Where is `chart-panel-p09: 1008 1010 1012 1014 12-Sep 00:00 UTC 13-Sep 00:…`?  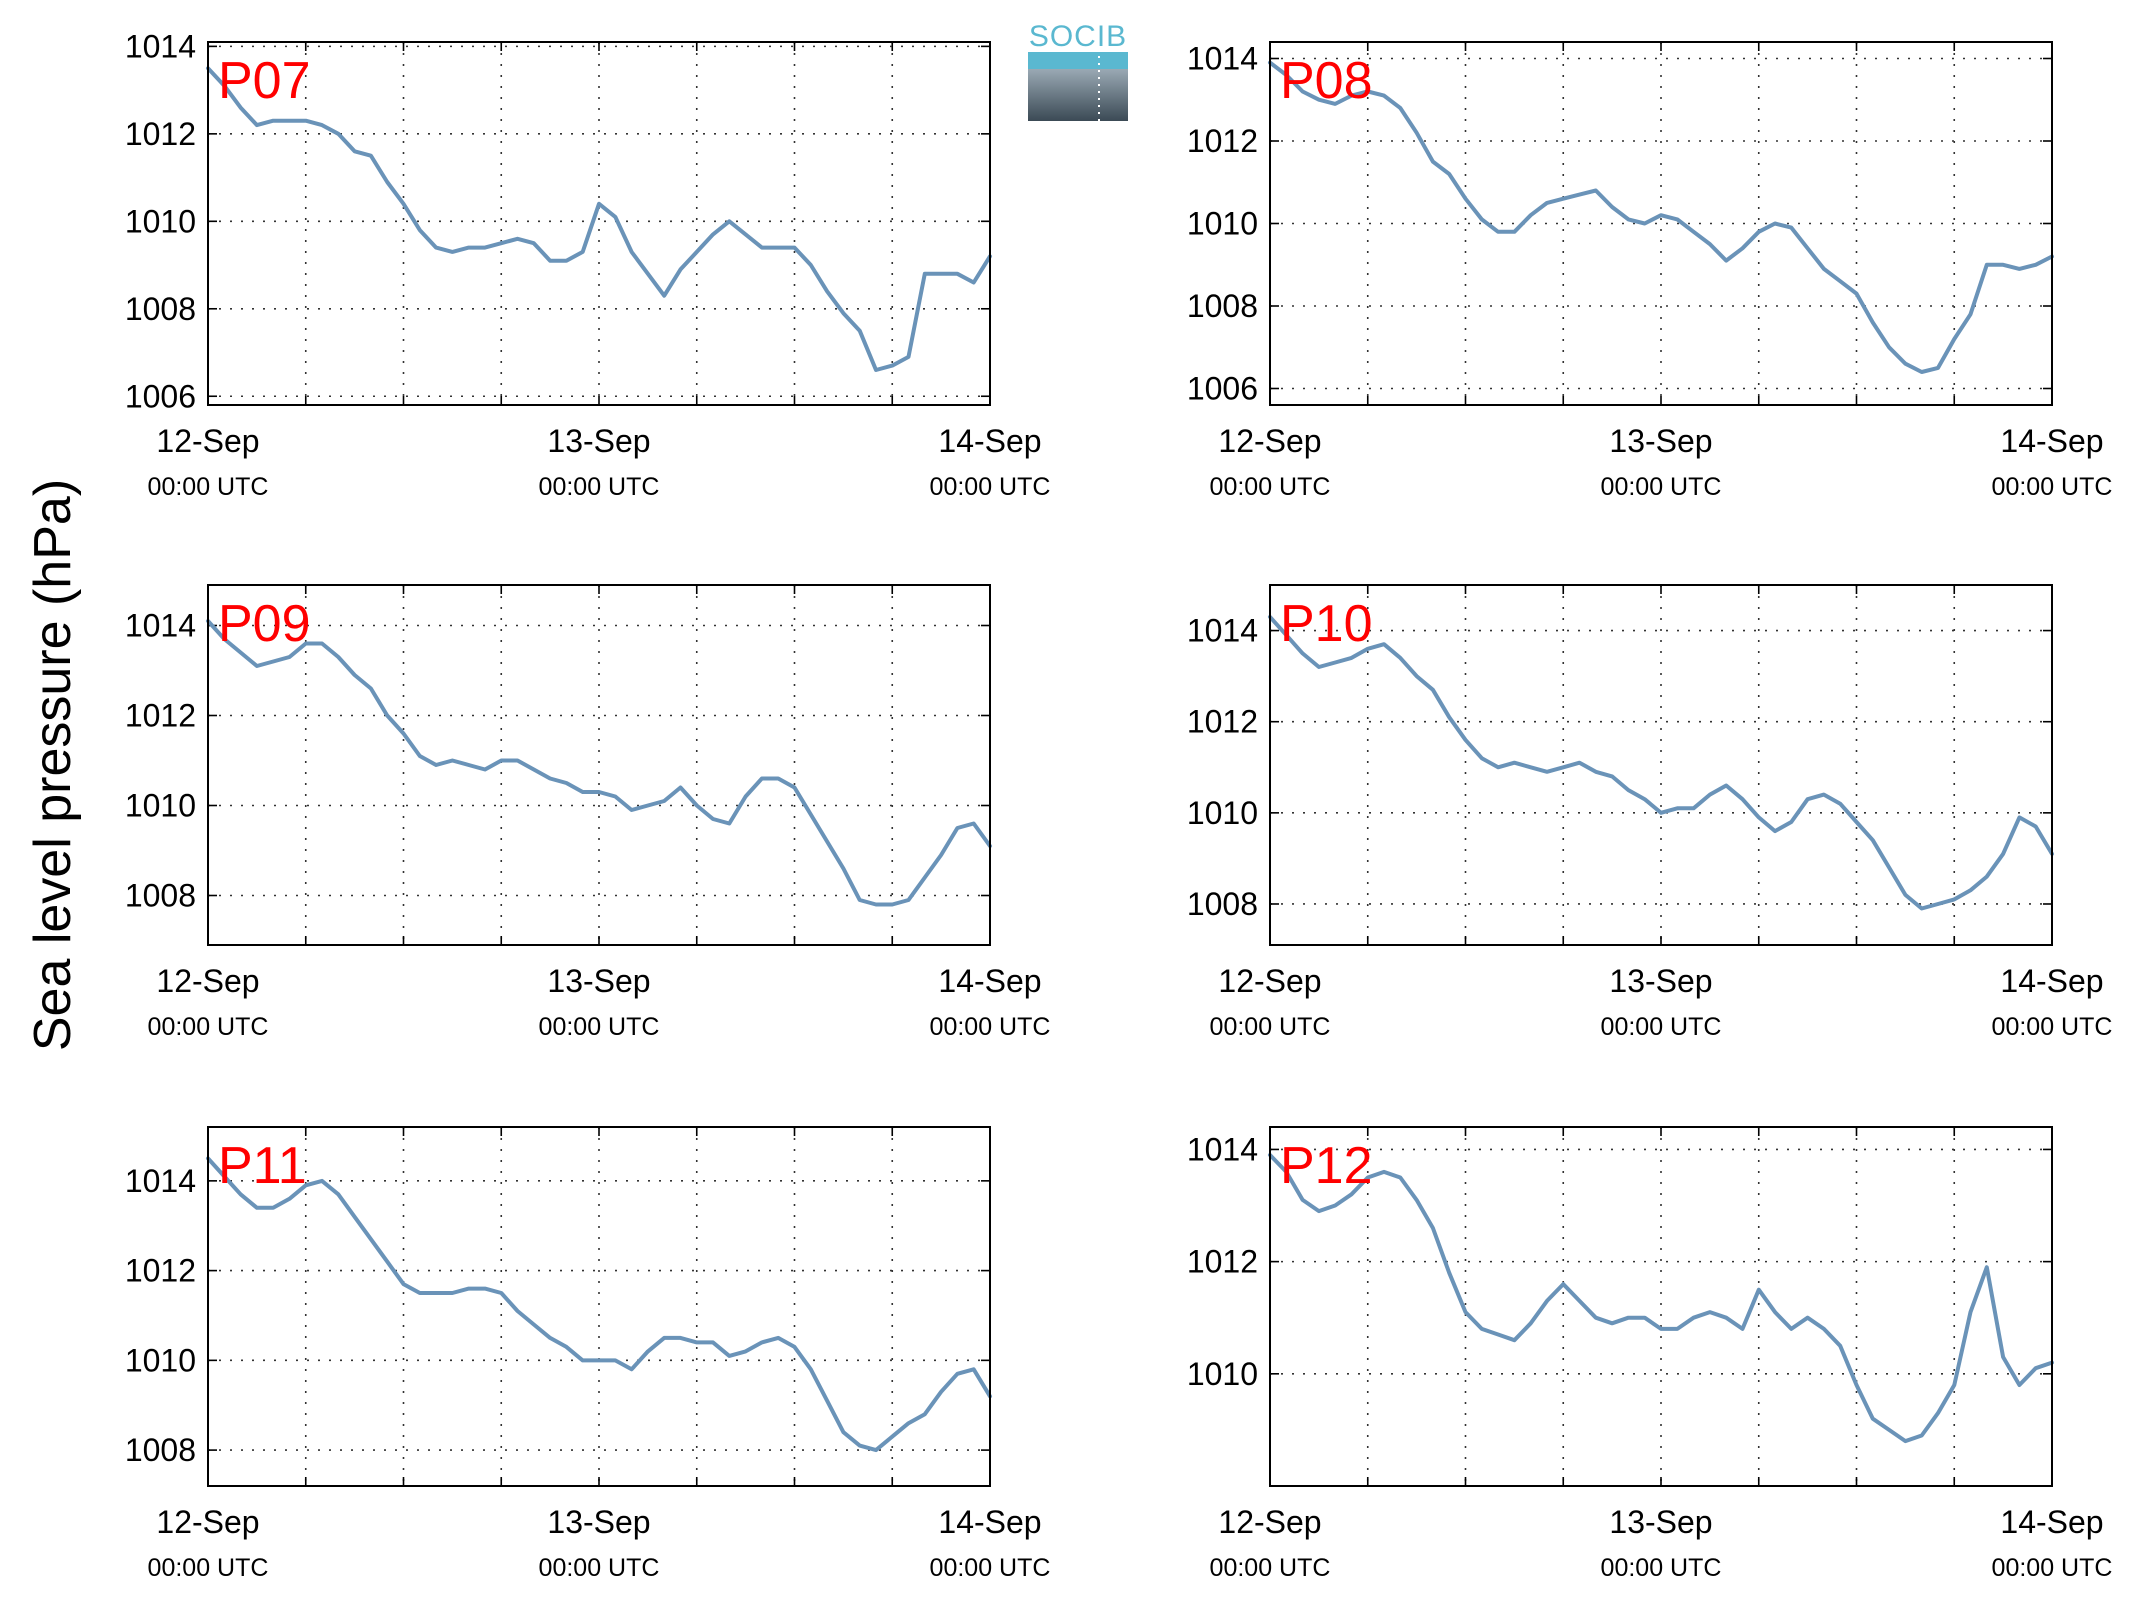
chart-panel-p09: 1008 1010 1012 1014 12-Sep 00:00 UTC 13-Sep 00:… is located at coordinates (588, 812).